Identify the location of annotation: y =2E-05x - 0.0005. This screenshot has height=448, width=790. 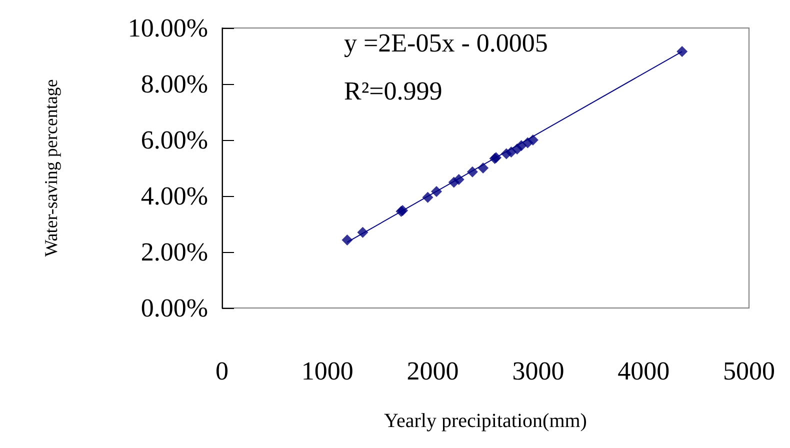
(446, 43).